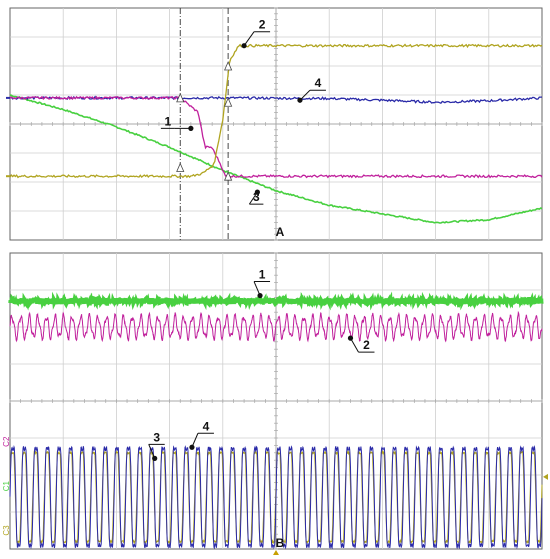 The width and height of the screenshot is (550, 559). I want to click on channel-markers: C2 C1 C3, so click(6, 486).